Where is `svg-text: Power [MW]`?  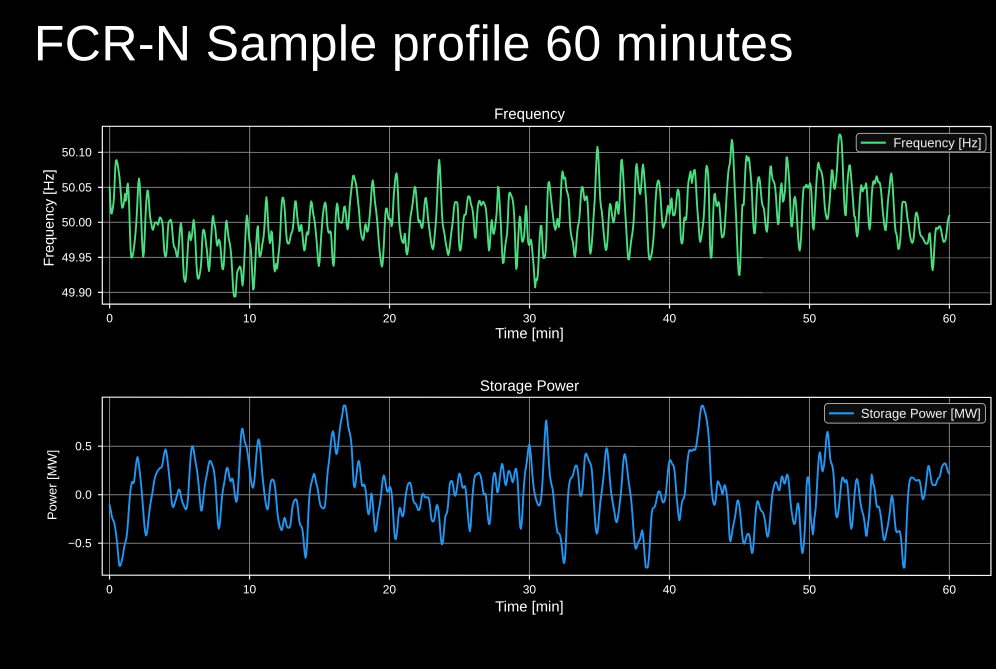
svg-text: Power [MW] is located at coordinates (52, 485).